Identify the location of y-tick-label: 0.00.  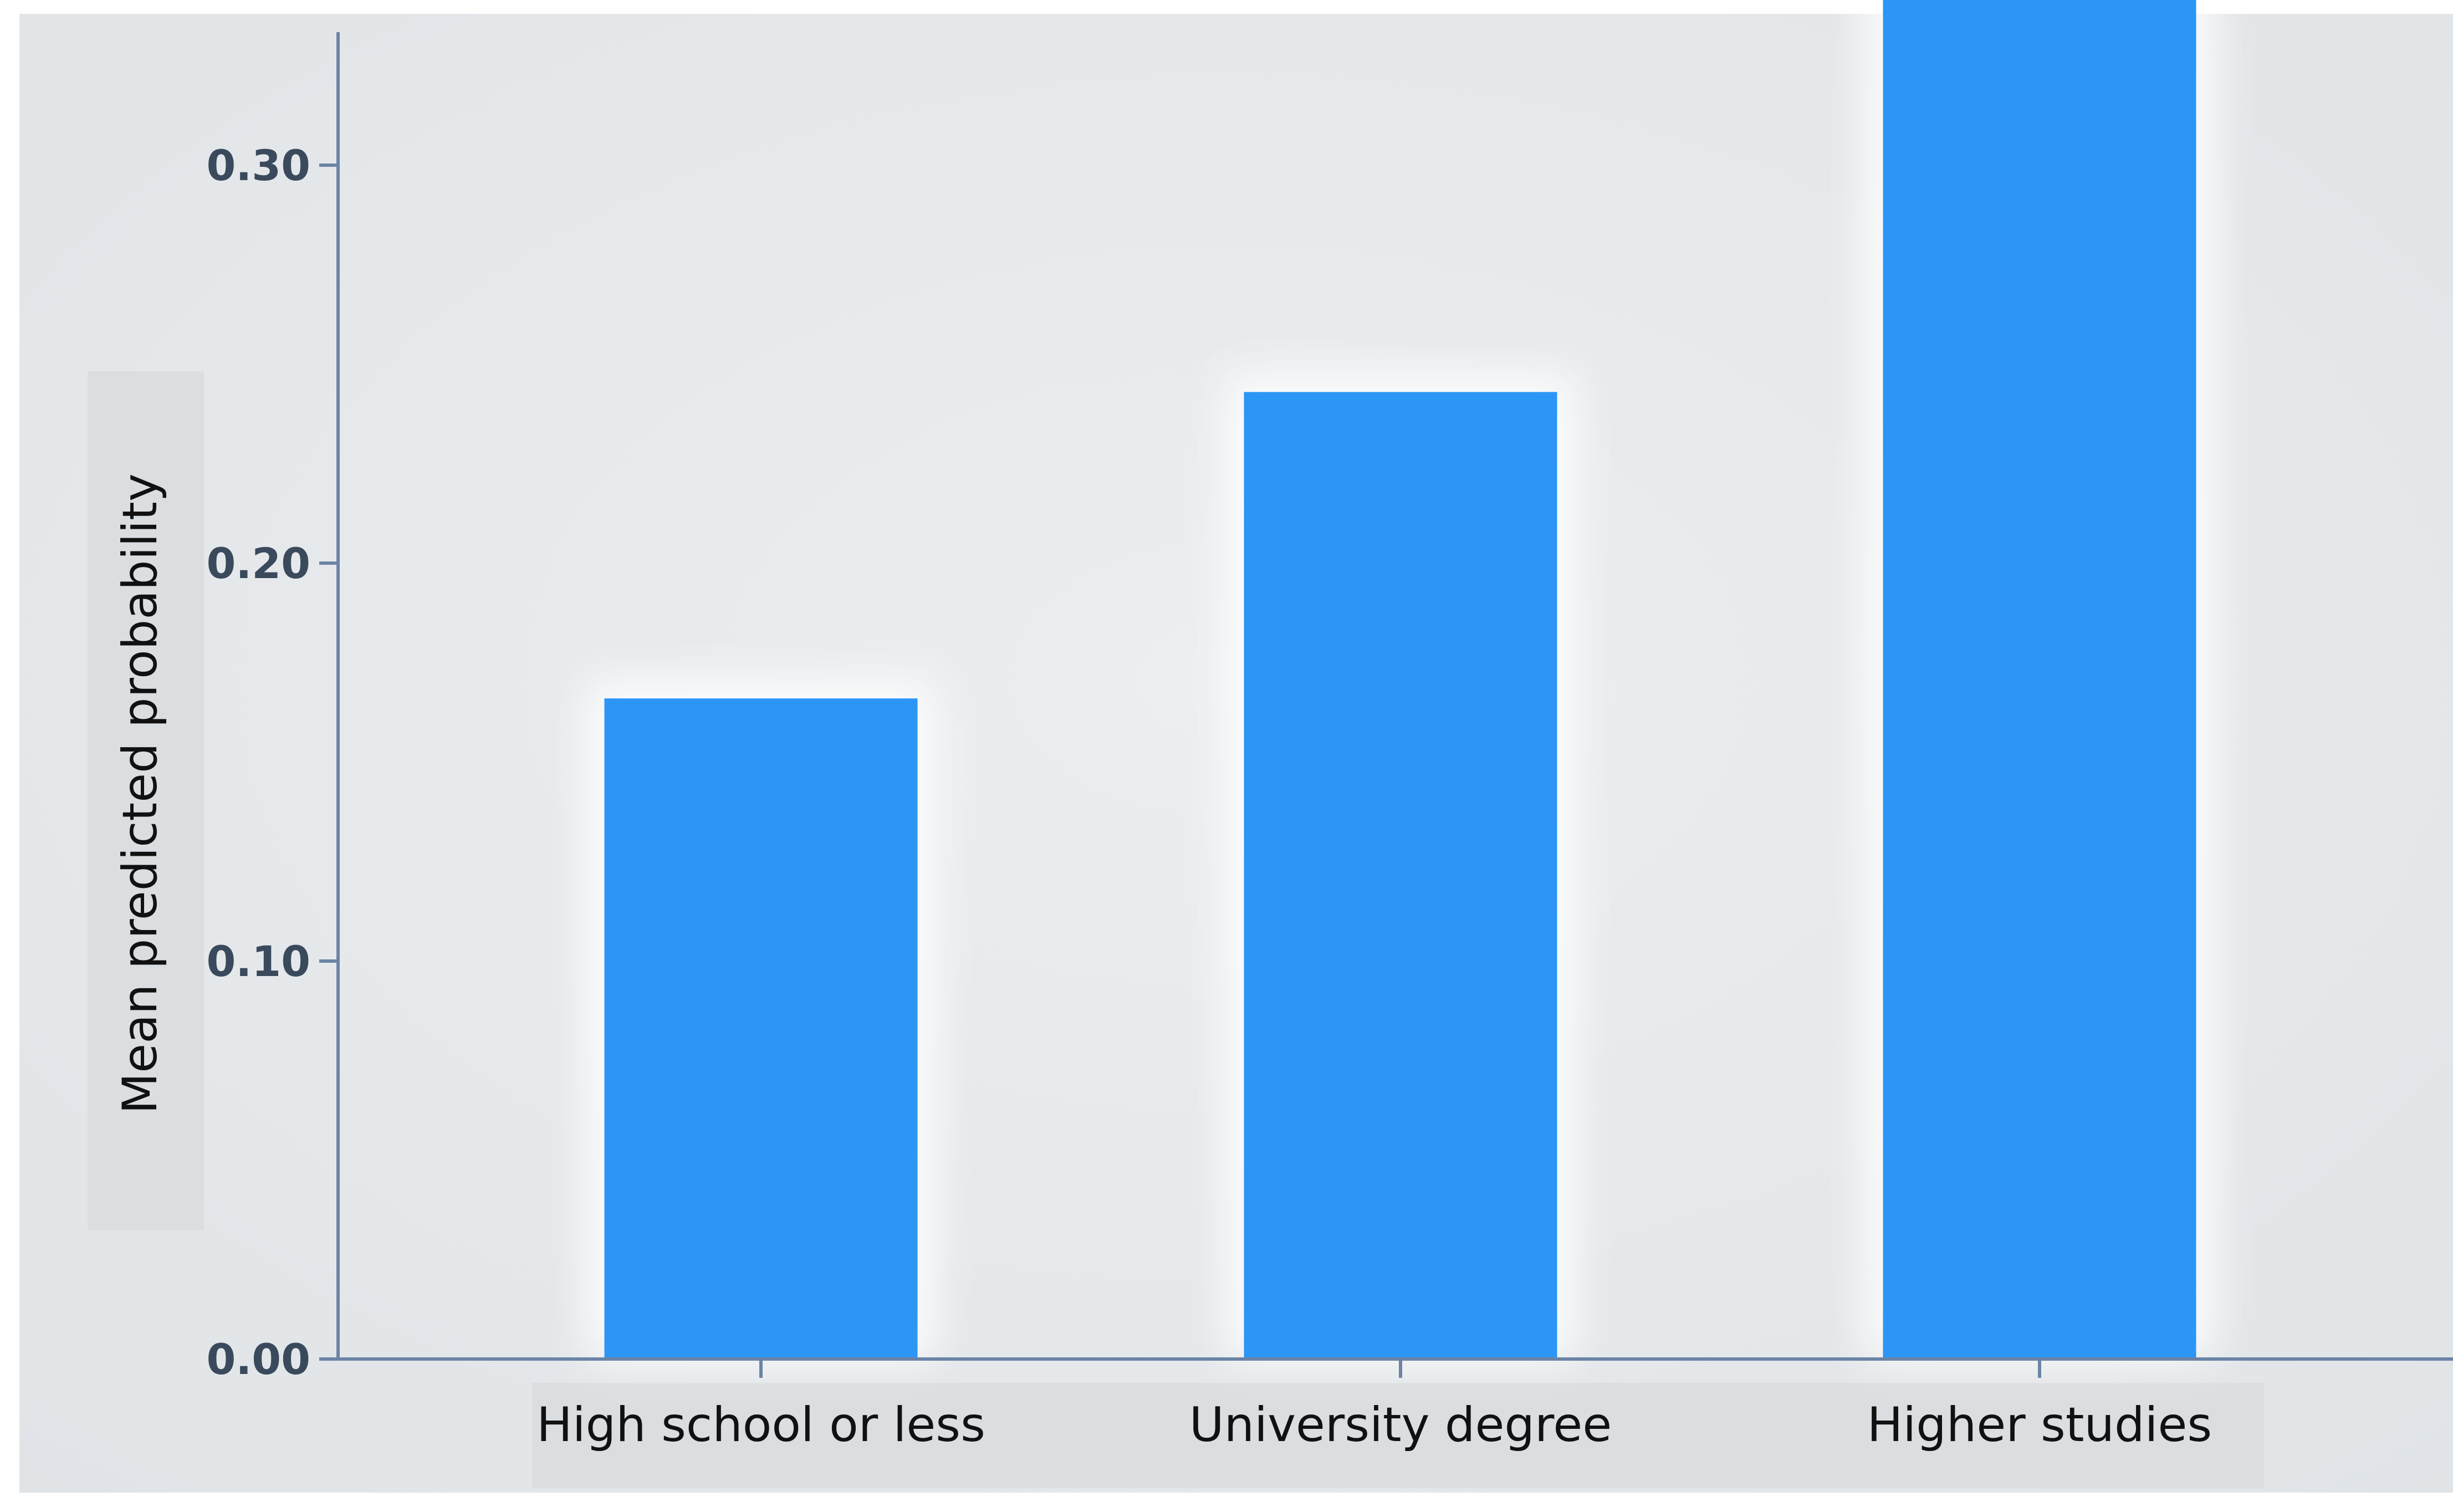
(258, 1359).